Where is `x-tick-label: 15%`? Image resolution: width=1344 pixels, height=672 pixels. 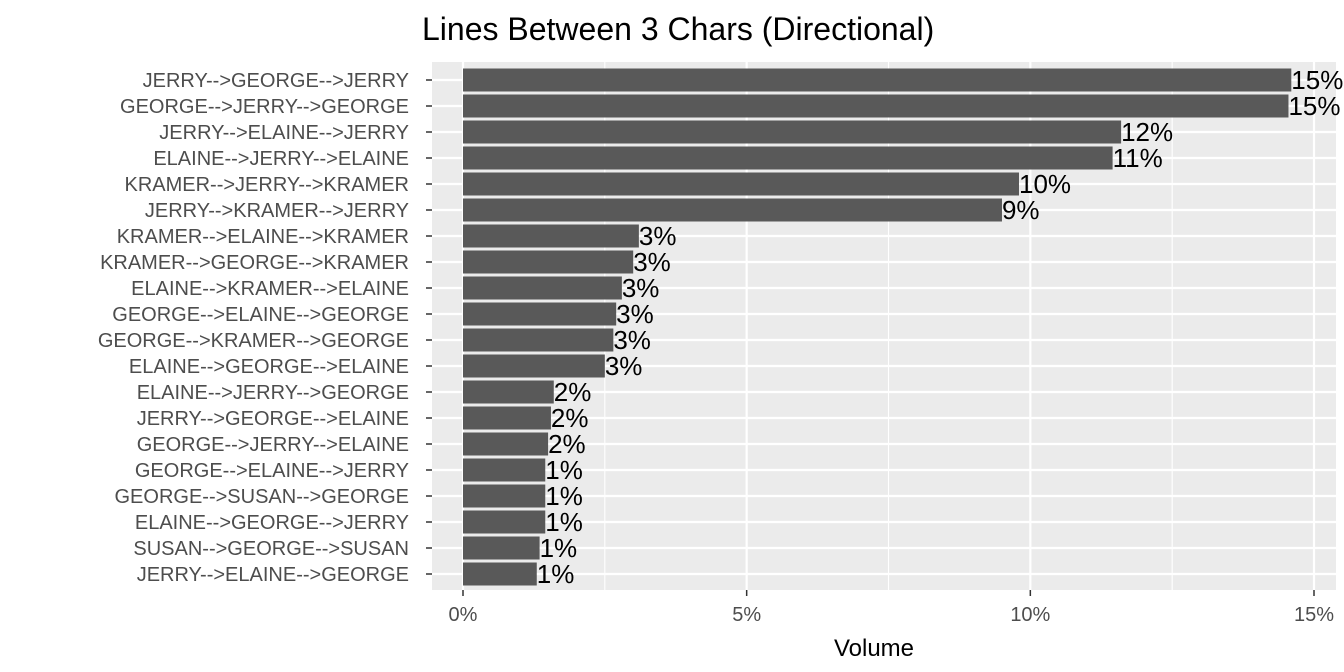 x-tick-label: 15% is located at coordinates (1314, 615).